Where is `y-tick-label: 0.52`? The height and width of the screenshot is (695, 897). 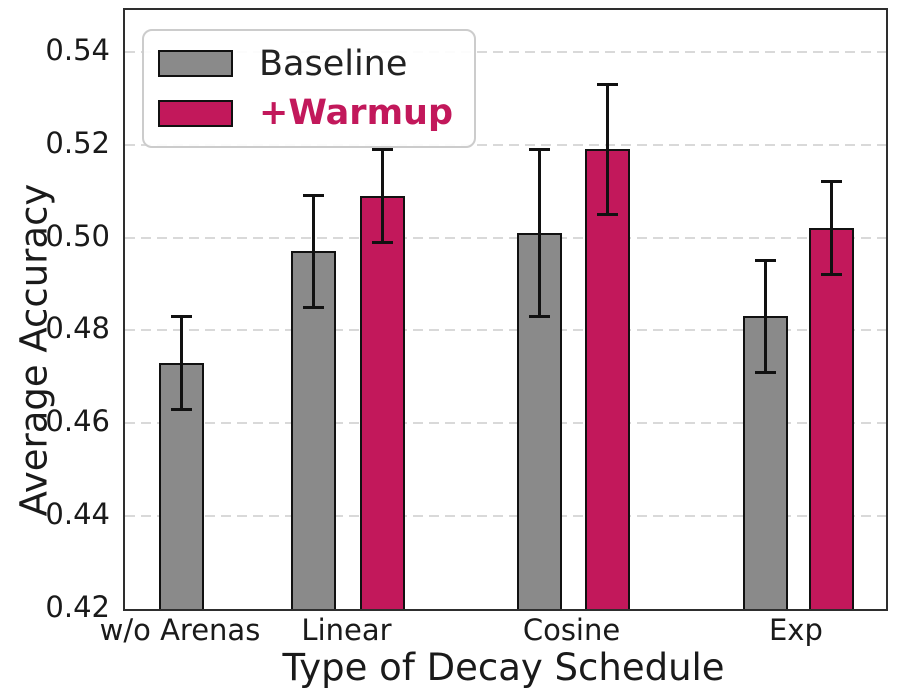
y-tick-label: 0.52 is located at coordinates (77, 142).